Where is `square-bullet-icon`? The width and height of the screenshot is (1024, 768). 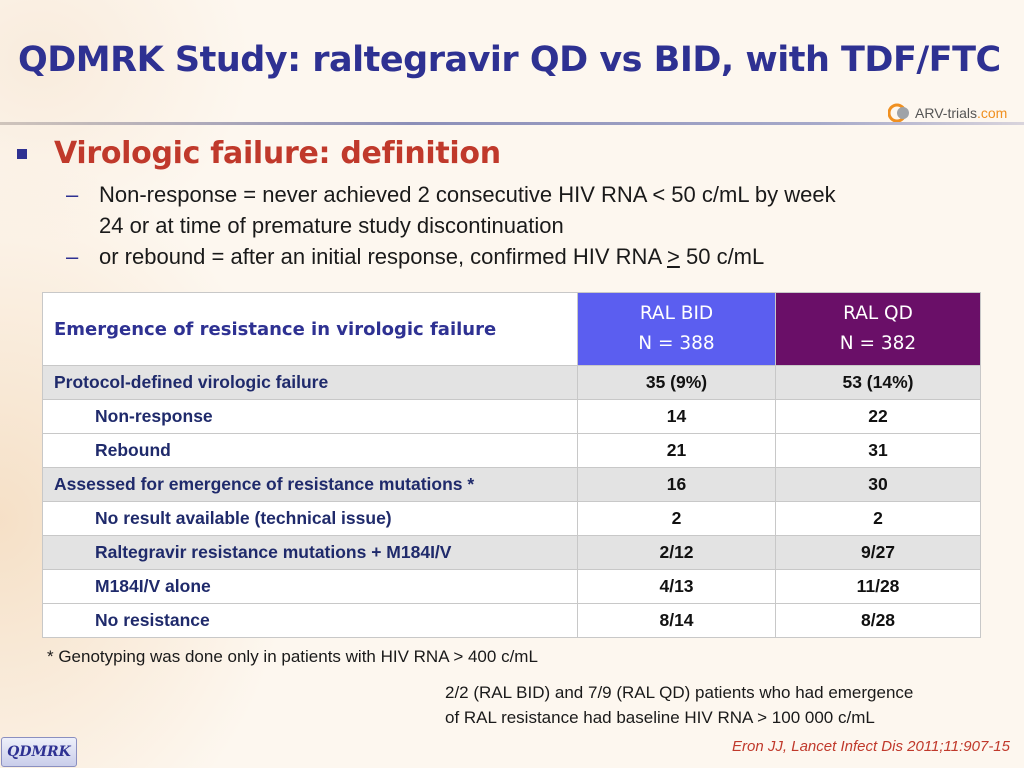 square-bullet-icon is located at coordinates (22, 154).